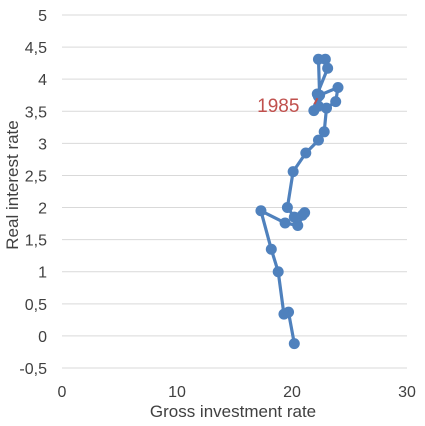 The width and height of the screenshot is (425, 426). I want to click on x-axis-label: Gross investment rate, so click(233, 411).